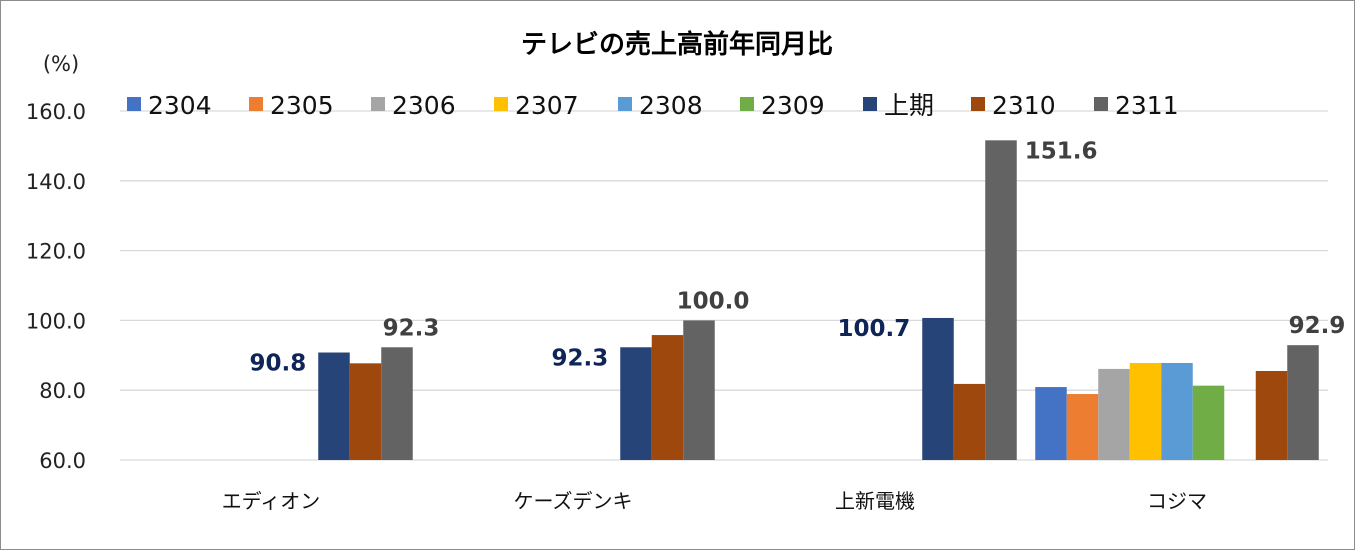 This screenshot has width=1355, height=550. Describe the element at coordinates (56, 321) in the screenshot. I see `y-tick-label: 100.0` at that location.